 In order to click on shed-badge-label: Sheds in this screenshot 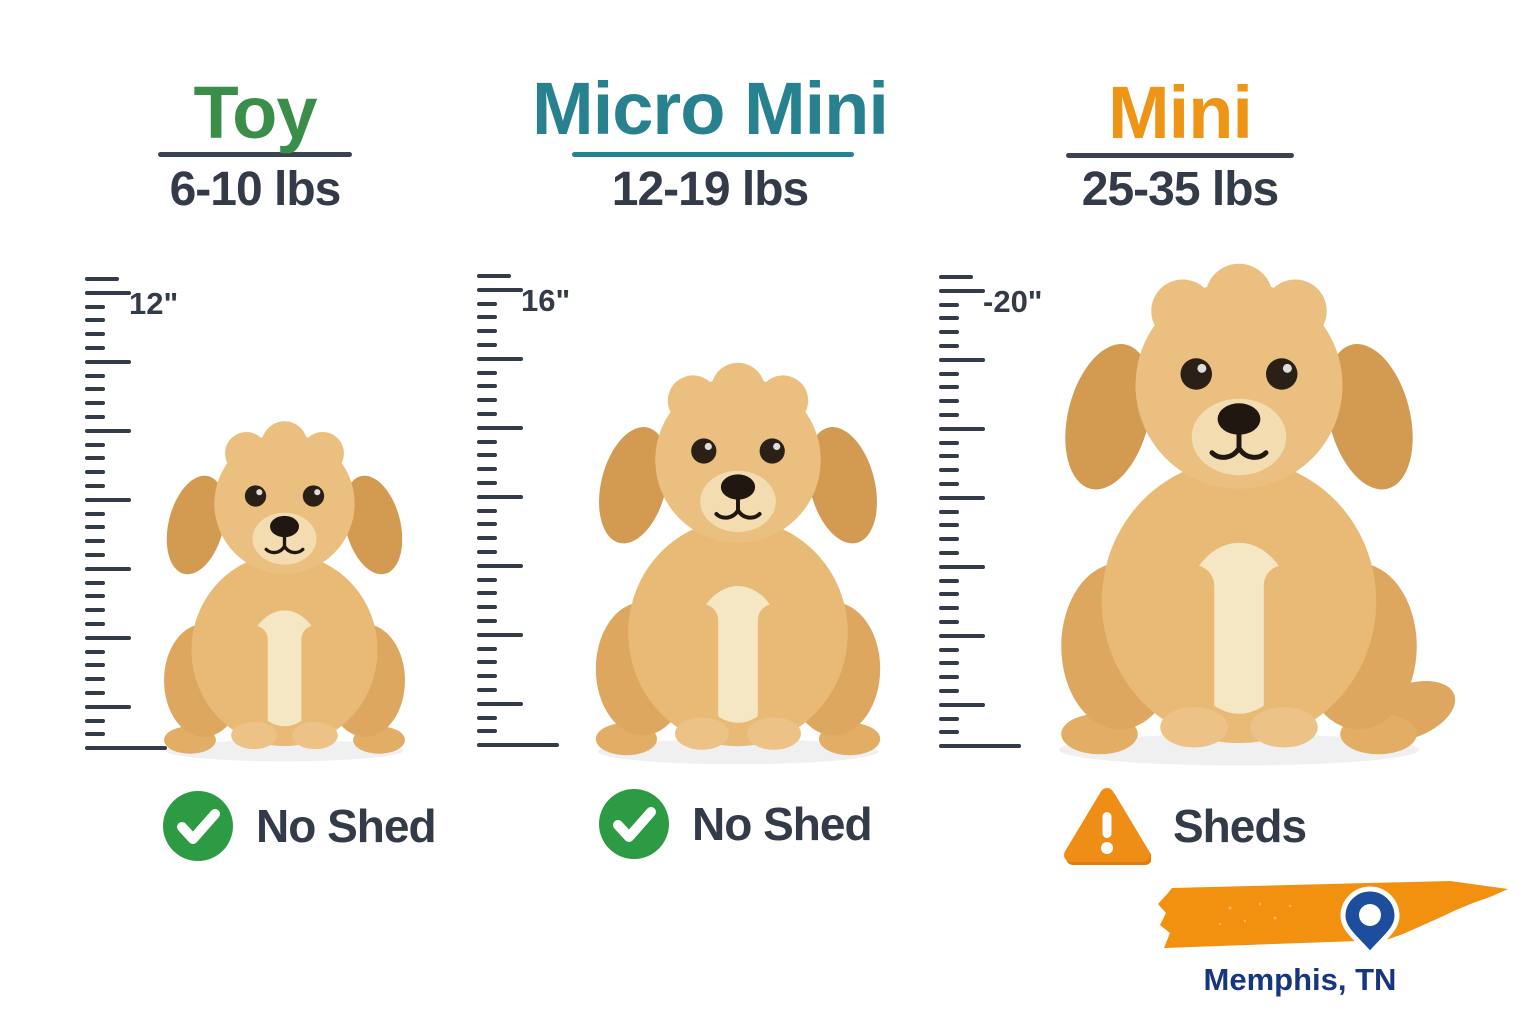, I will do `click(1240, 826)`.